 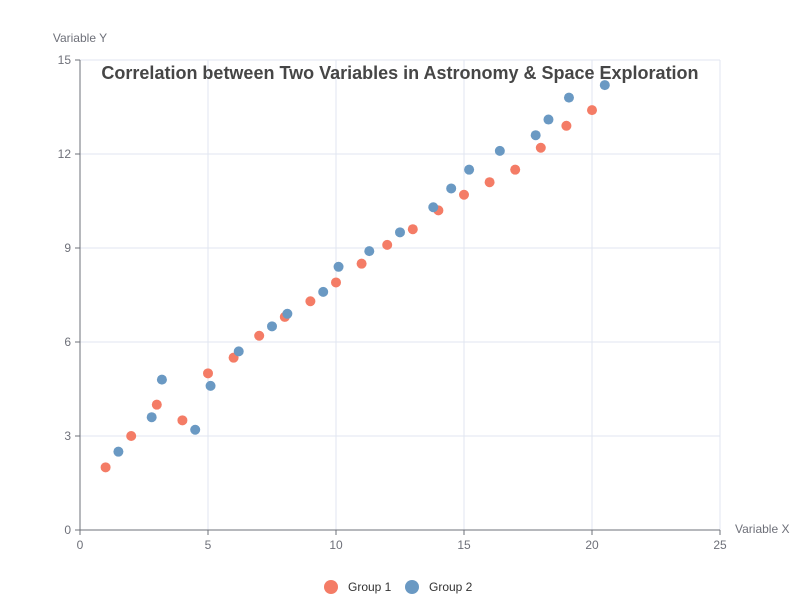 I want to click on x-tick-label: 0, so click(x=80, y=545).